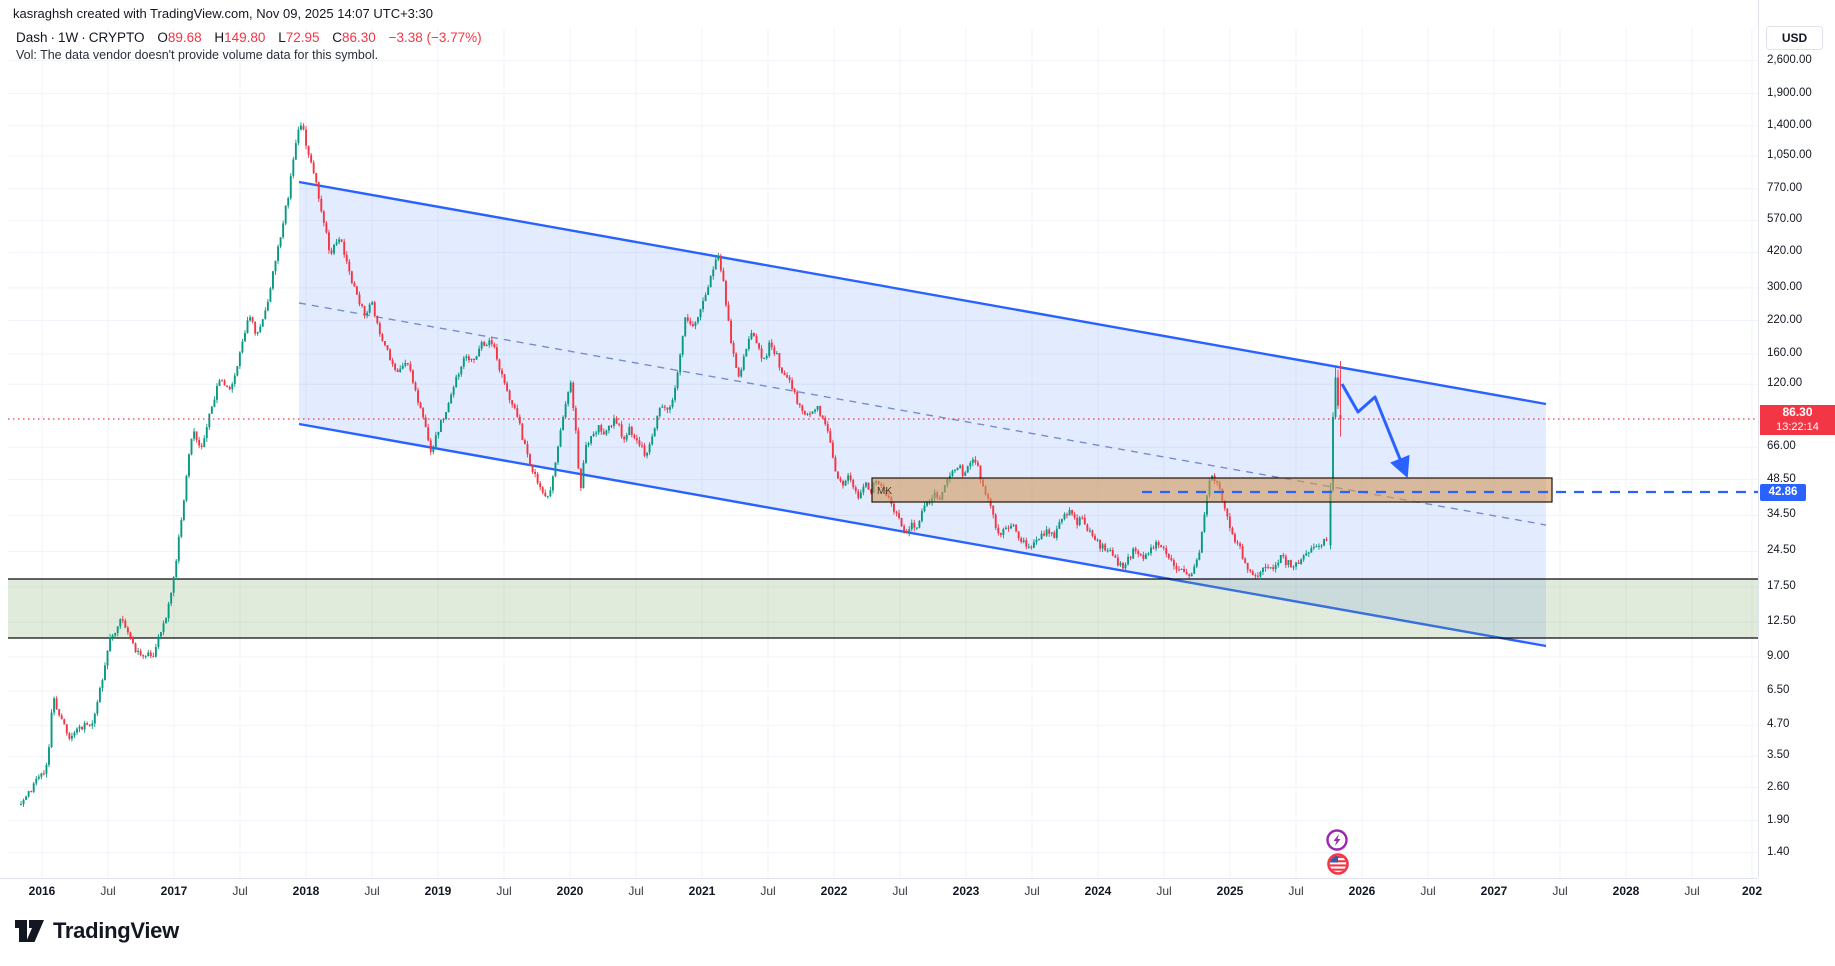  I want to click on symbol-interval: 1W, so click(68, 37).